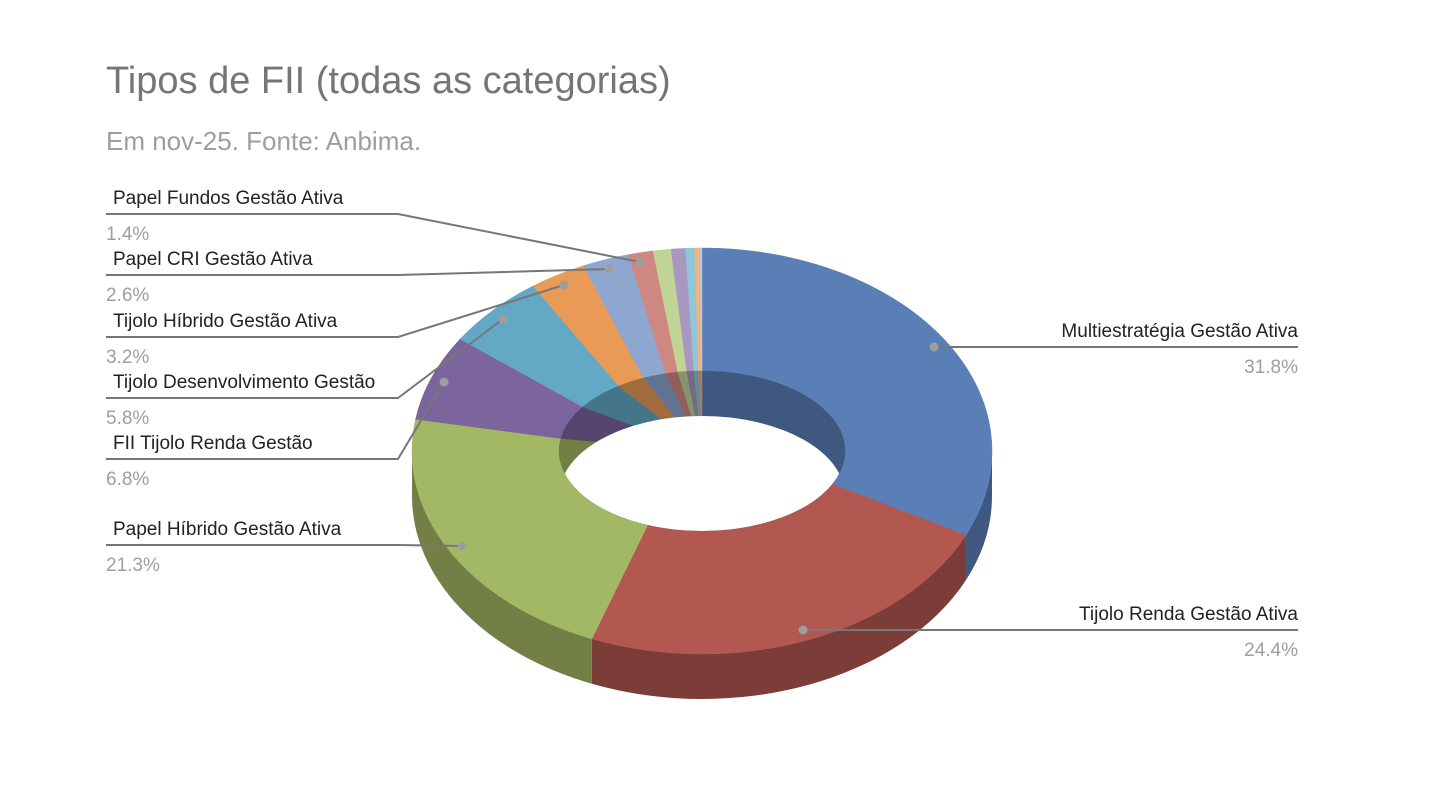 The image size is (1434, 810). Describe the element at coordinates (228, 198) in the screenshot. I see `data-label-name: Papel Fundos Gestão Ativa` at that location.